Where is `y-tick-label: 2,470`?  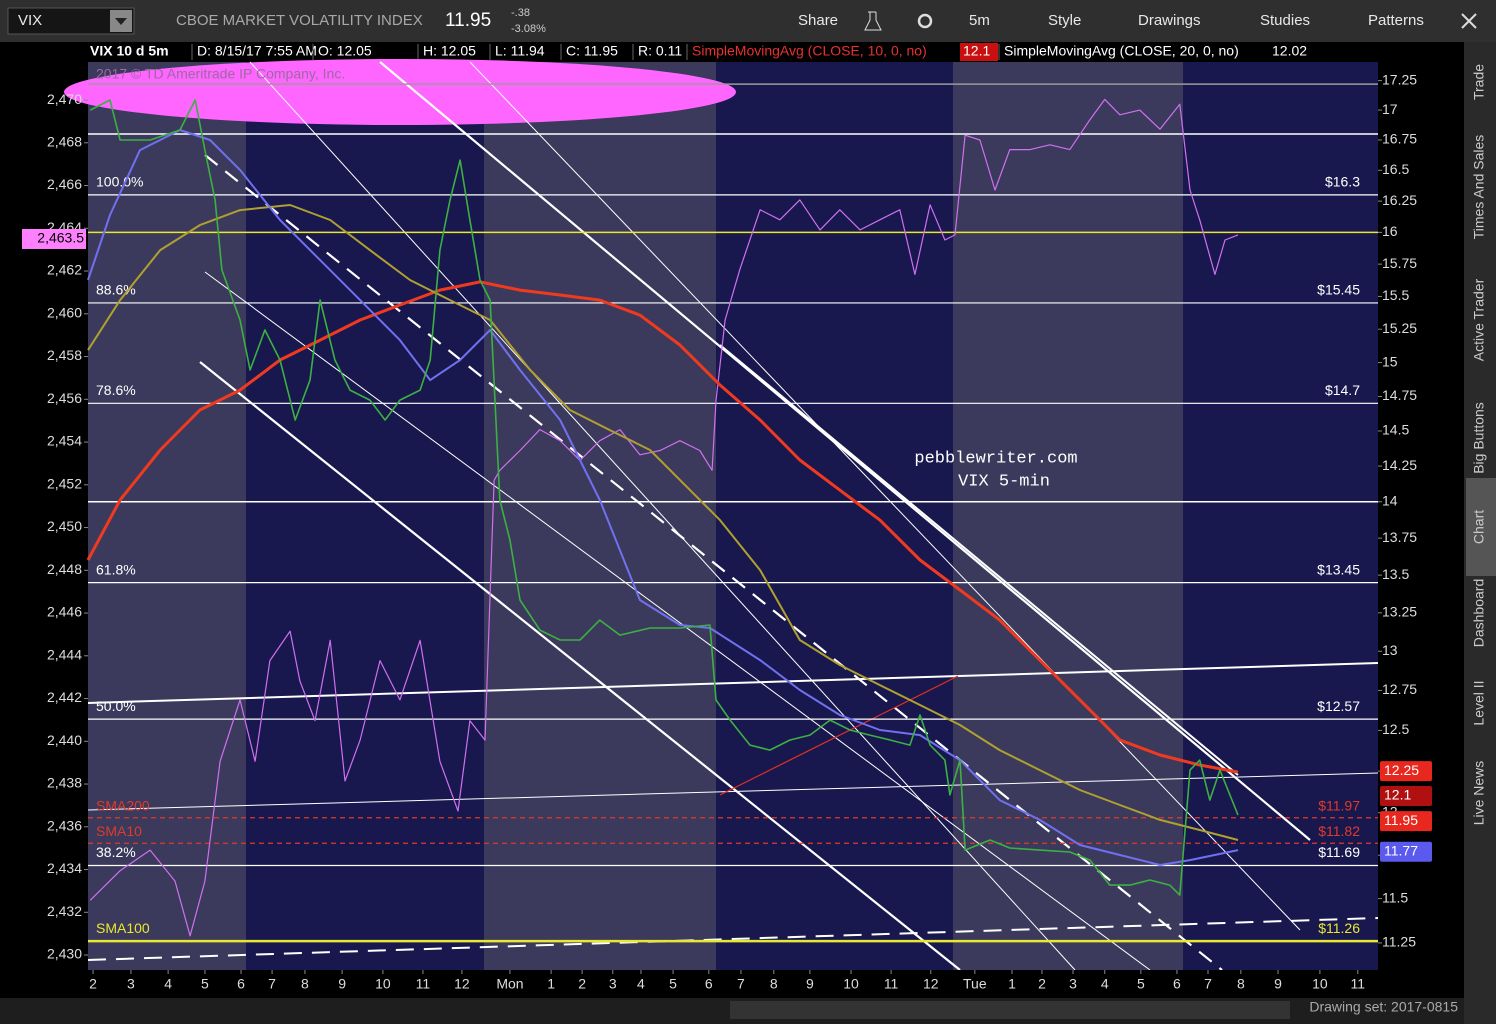
y-tick-label: 2,470 is located at coordinates (64, 99).